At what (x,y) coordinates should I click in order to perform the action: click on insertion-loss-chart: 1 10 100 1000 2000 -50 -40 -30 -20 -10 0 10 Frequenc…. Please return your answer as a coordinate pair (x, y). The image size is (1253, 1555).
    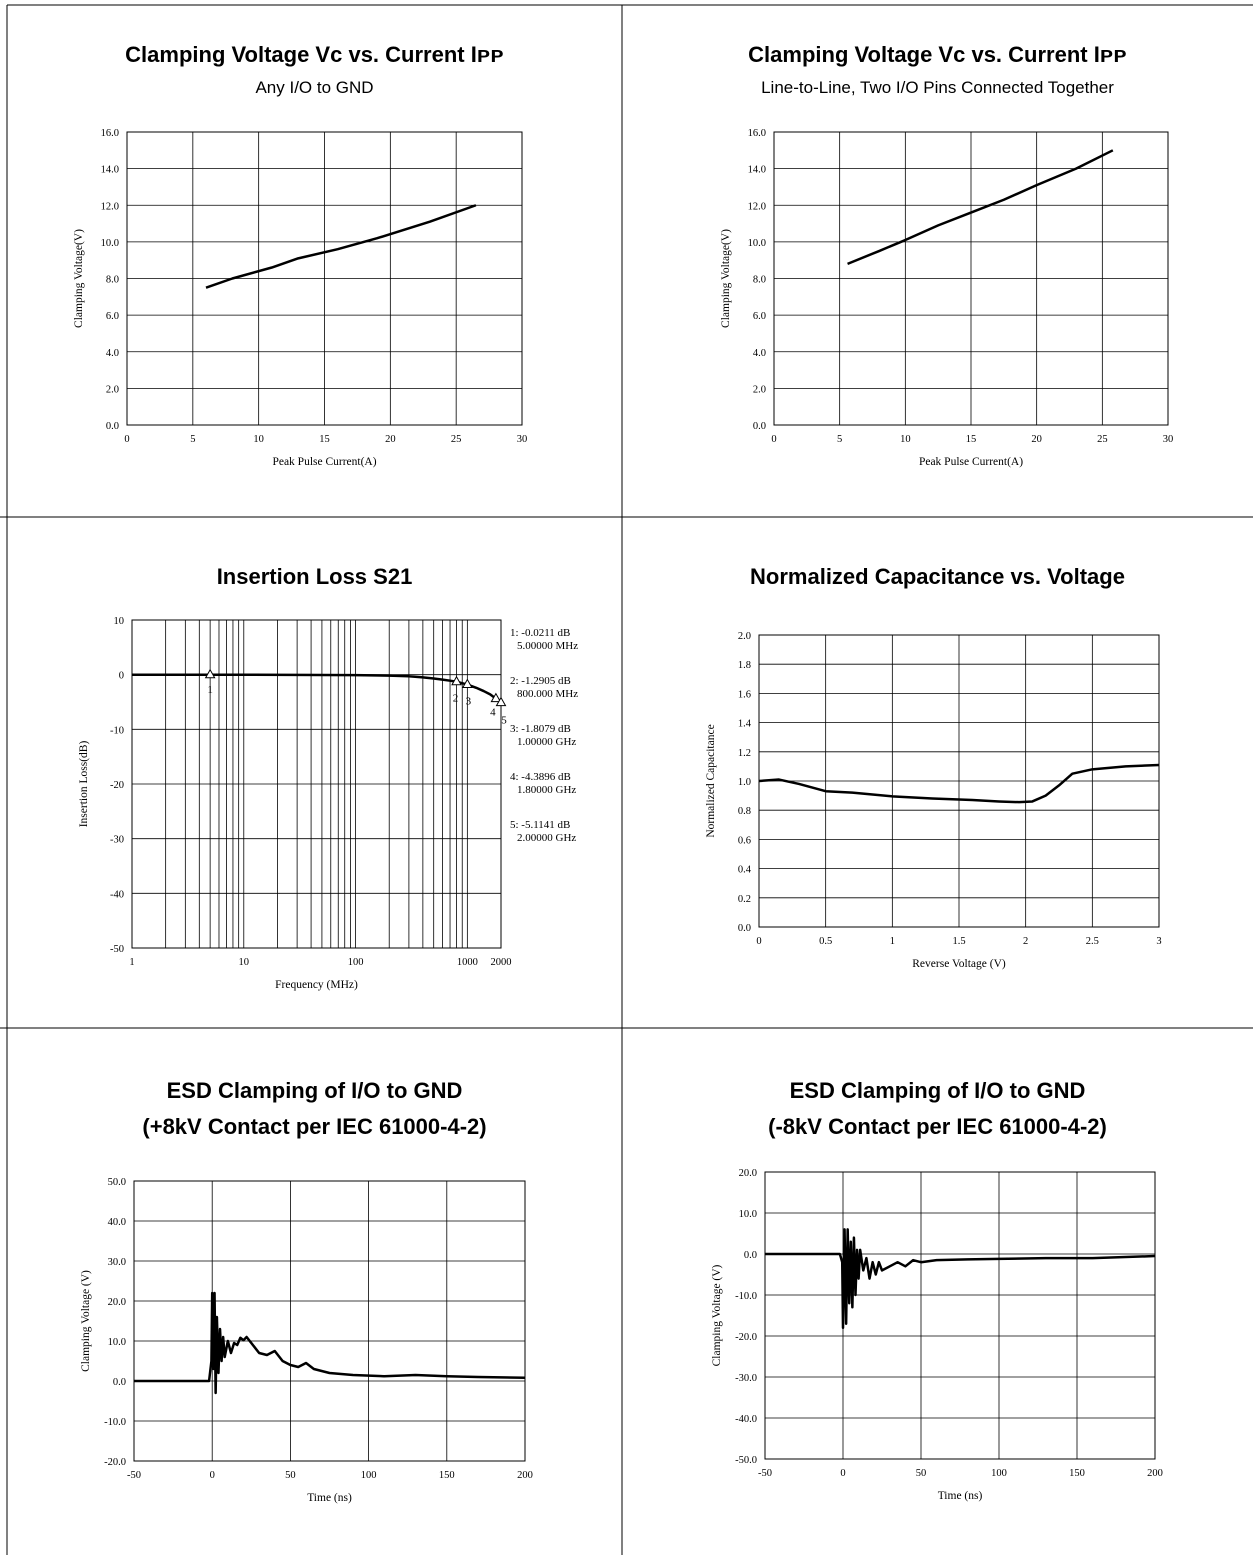
    Looking at the image, I should click on (328, 803).